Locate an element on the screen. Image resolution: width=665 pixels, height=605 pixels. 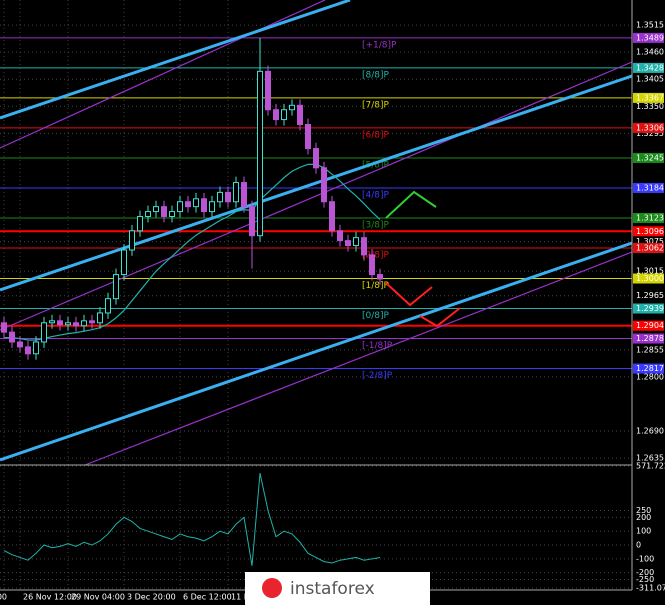
y-tick-label: 1.2635 is located at coordinates (650, 458).